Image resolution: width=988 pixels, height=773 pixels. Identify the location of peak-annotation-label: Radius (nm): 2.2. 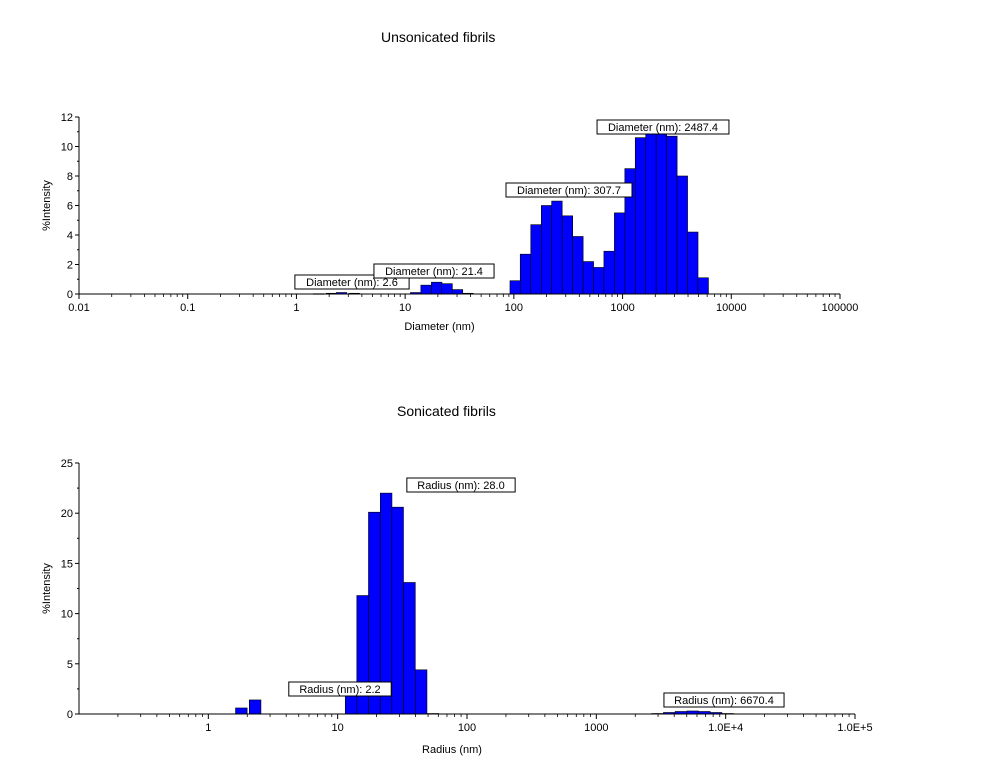
(339, 690).